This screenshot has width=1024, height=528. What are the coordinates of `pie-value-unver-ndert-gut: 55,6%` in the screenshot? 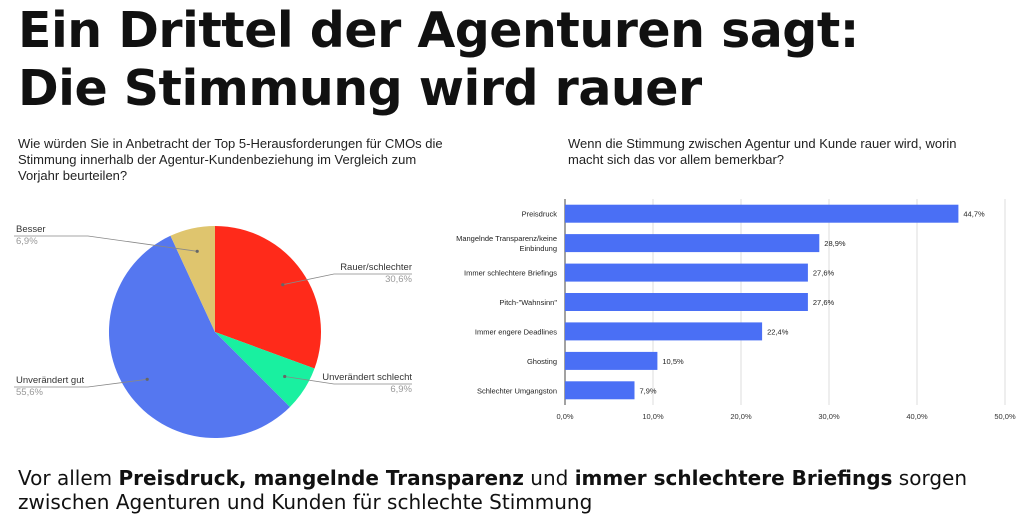 It's located at (29, 392).